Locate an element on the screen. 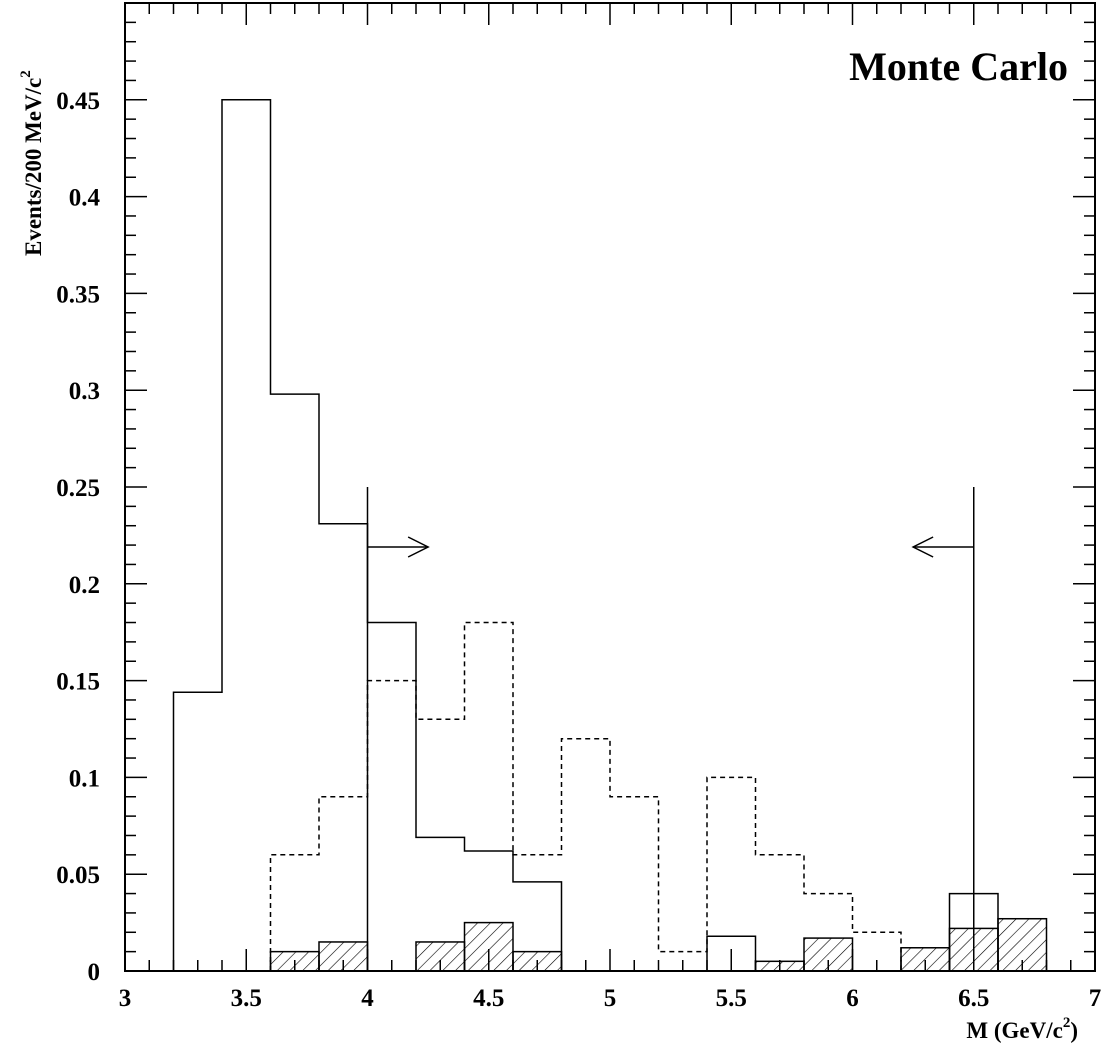  x-tick-label: 6.5 is located at coordinates (973, 998).